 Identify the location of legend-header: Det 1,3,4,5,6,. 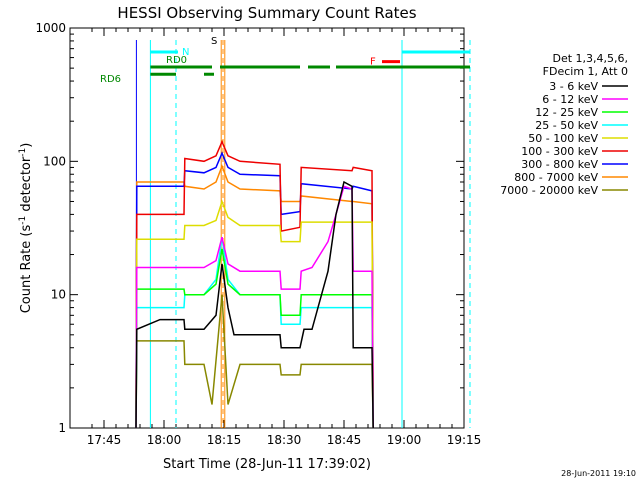
(590, 58).